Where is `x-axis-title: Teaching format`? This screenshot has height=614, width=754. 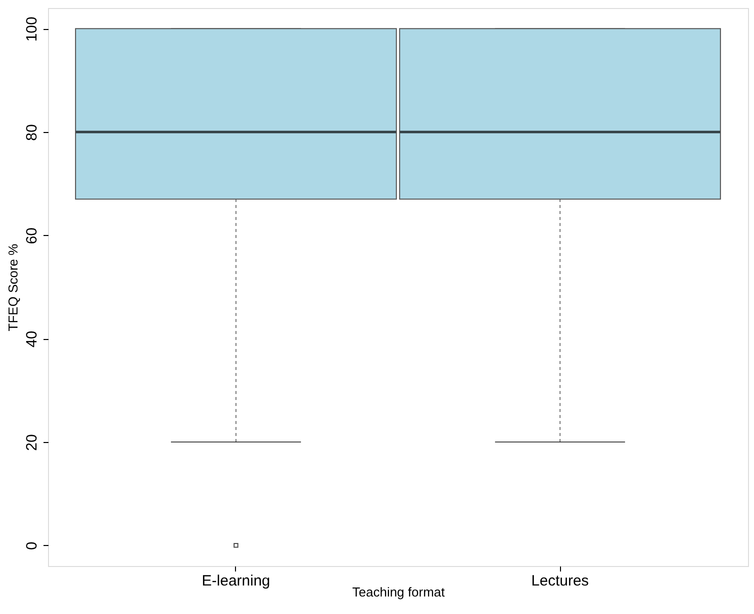 x-axis-title: Teaching format is located at coordinates (399, 592).